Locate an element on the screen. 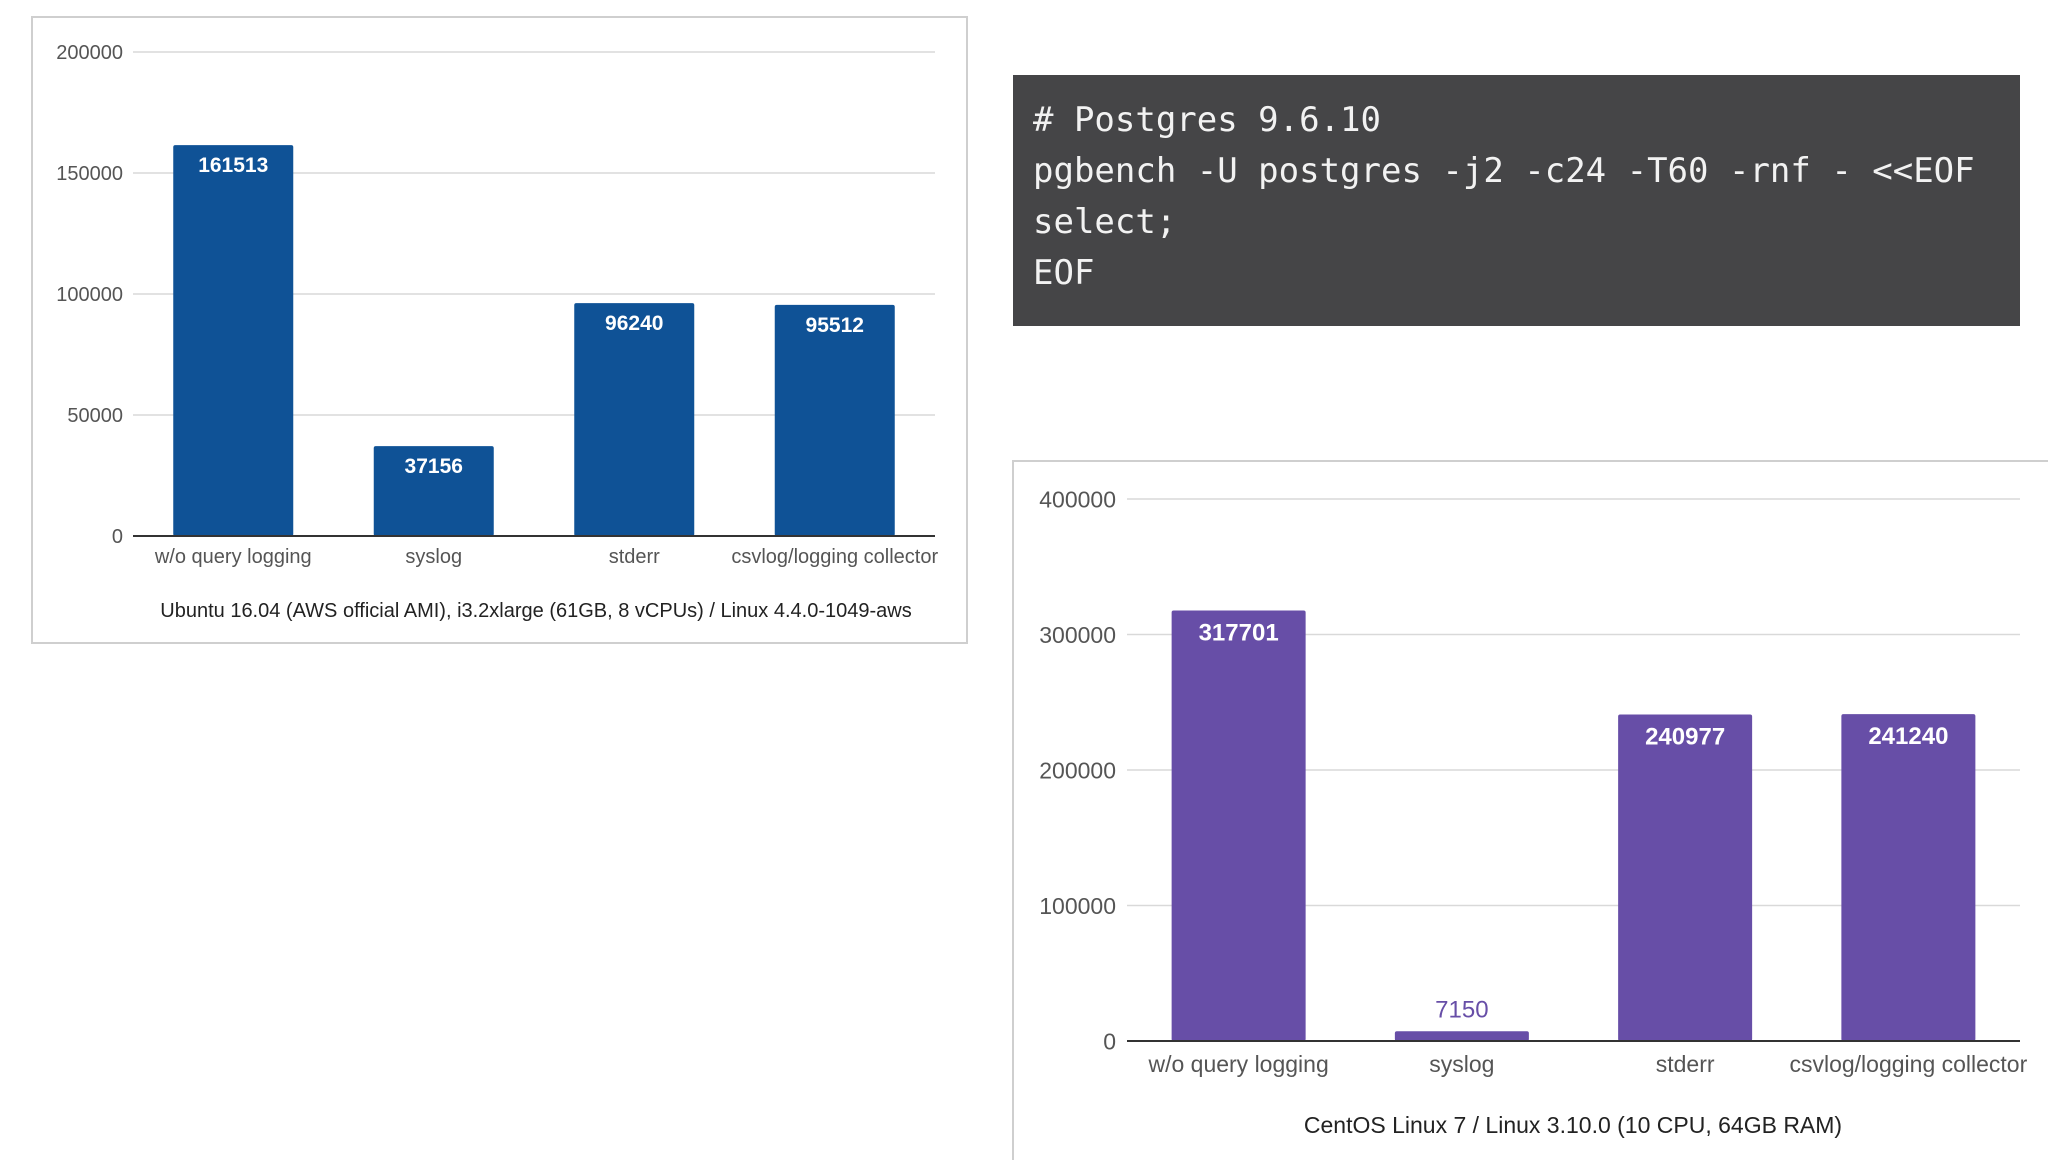 This screenshot has height=1162, width=2048. y-tick-label: 50000 is located at coordinates (95, 416).